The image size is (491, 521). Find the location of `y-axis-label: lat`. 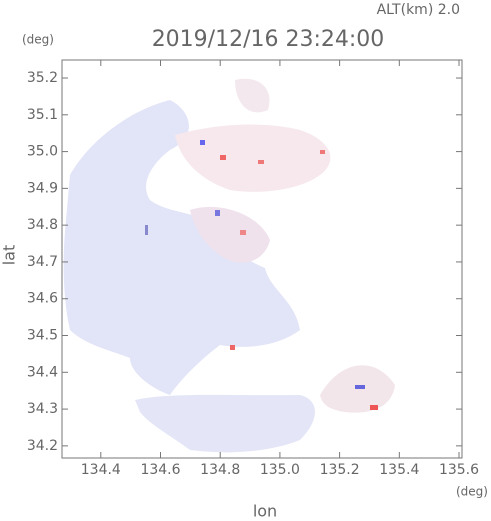

y-axis-label: lat is located at coordinates (9, 255).